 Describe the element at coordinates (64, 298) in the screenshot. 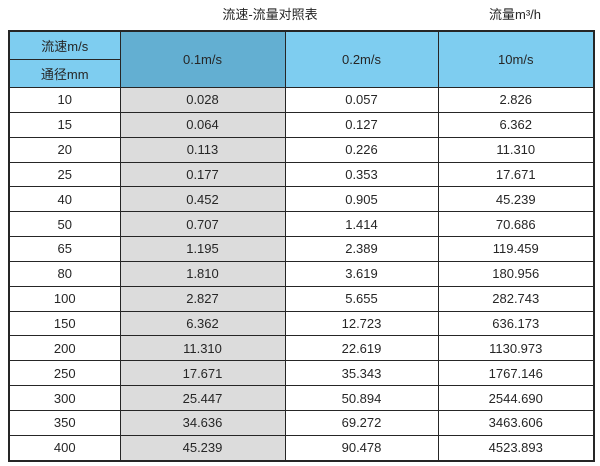

I see `diameter-cell: 100` at that location.